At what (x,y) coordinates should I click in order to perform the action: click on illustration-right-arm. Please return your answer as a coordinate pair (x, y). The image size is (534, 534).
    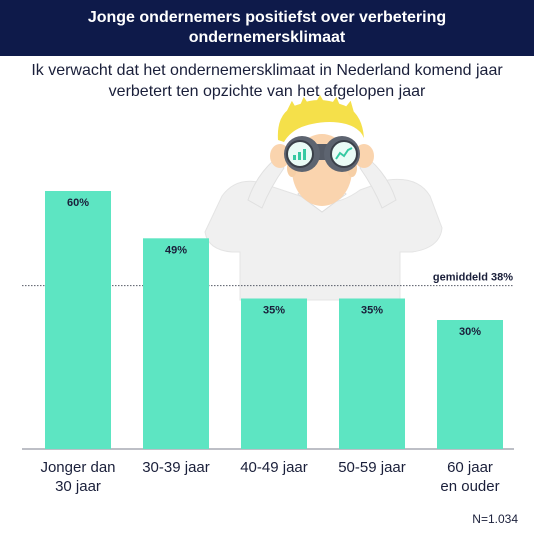
    Looking at the image, I should click on (378, 184).